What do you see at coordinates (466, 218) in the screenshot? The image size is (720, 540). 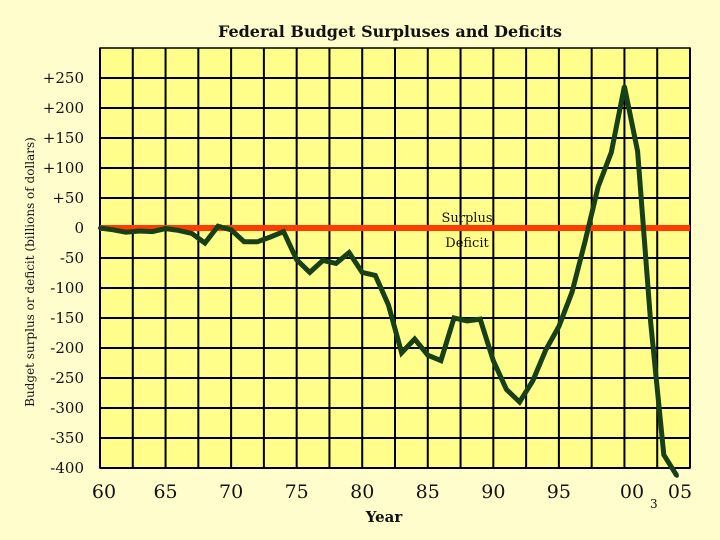 I see `surplus-annotation: Surplus` at bounding box center [466, 218].